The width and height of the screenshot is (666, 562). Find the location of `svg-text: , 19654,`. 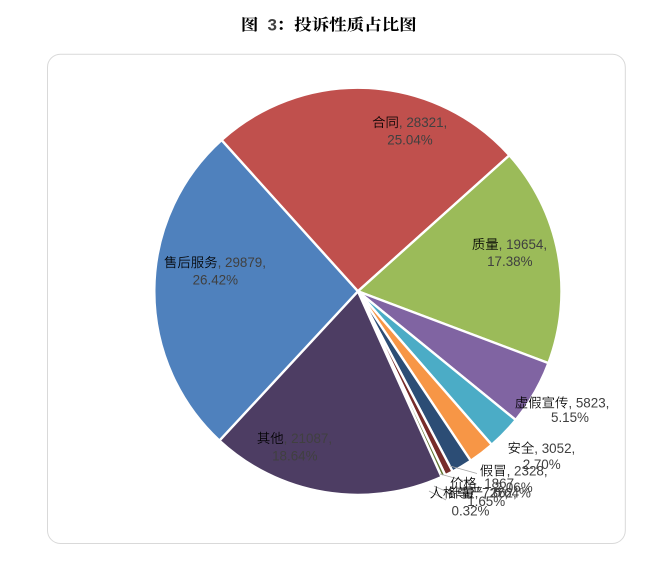

svg-text: , 19654, is located at coordinates (523, 244).